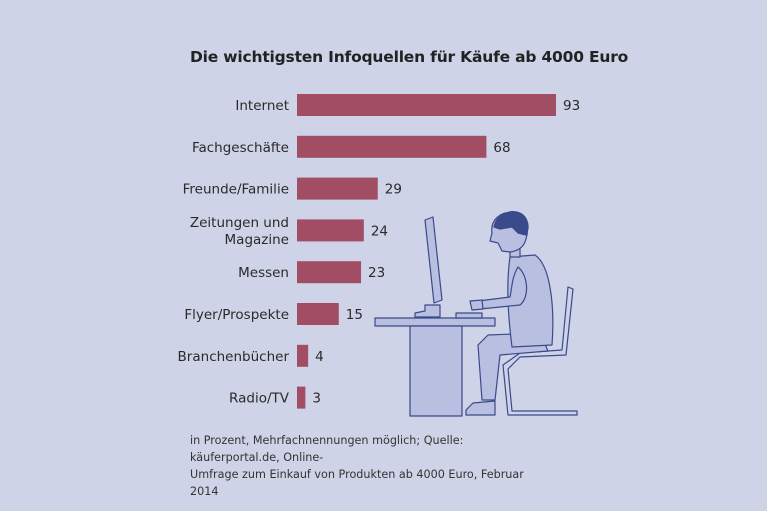 The height and width of the screenshot is (511, 767). Describe the element at coordinates (502, 288) in the screenshot. I see `person-arm` at that location.